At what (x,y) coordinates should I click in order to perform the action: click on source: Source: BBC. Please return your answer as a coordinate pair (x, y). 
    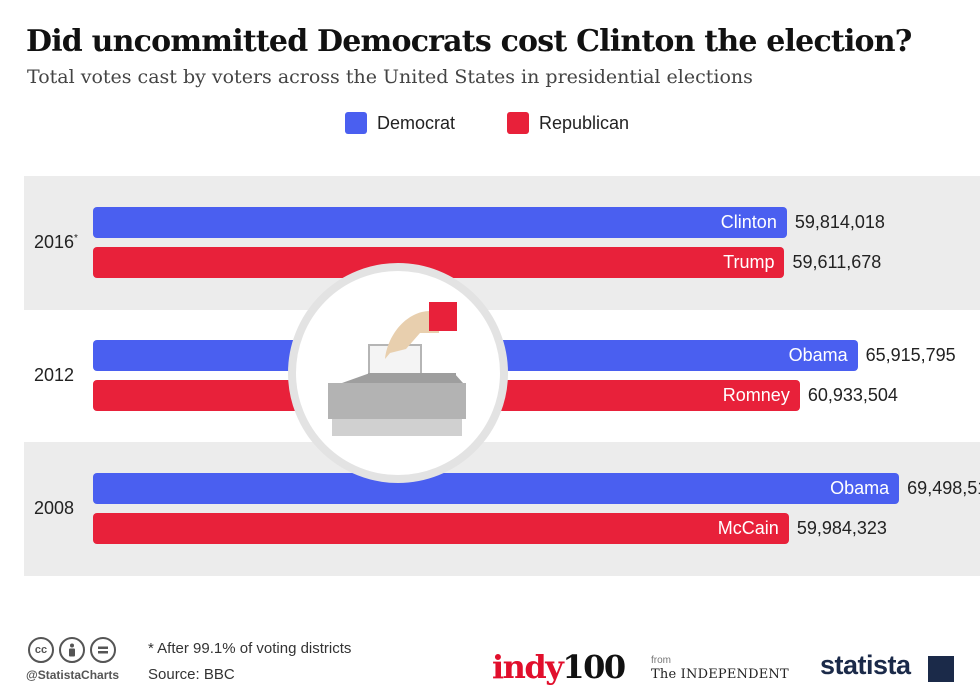
    Looking at the image, I should click on (191, 674).